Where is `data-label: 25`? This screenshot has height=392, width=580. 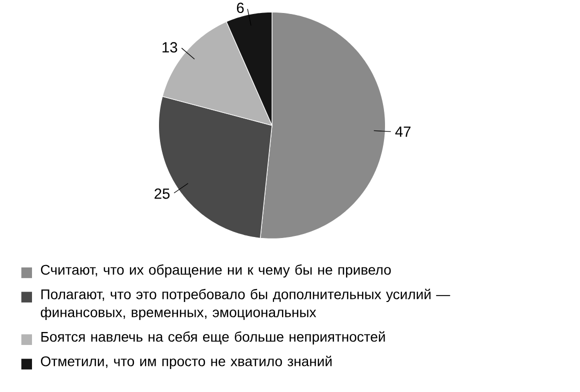
data-label: 25 is located at coordinates (162, 193).